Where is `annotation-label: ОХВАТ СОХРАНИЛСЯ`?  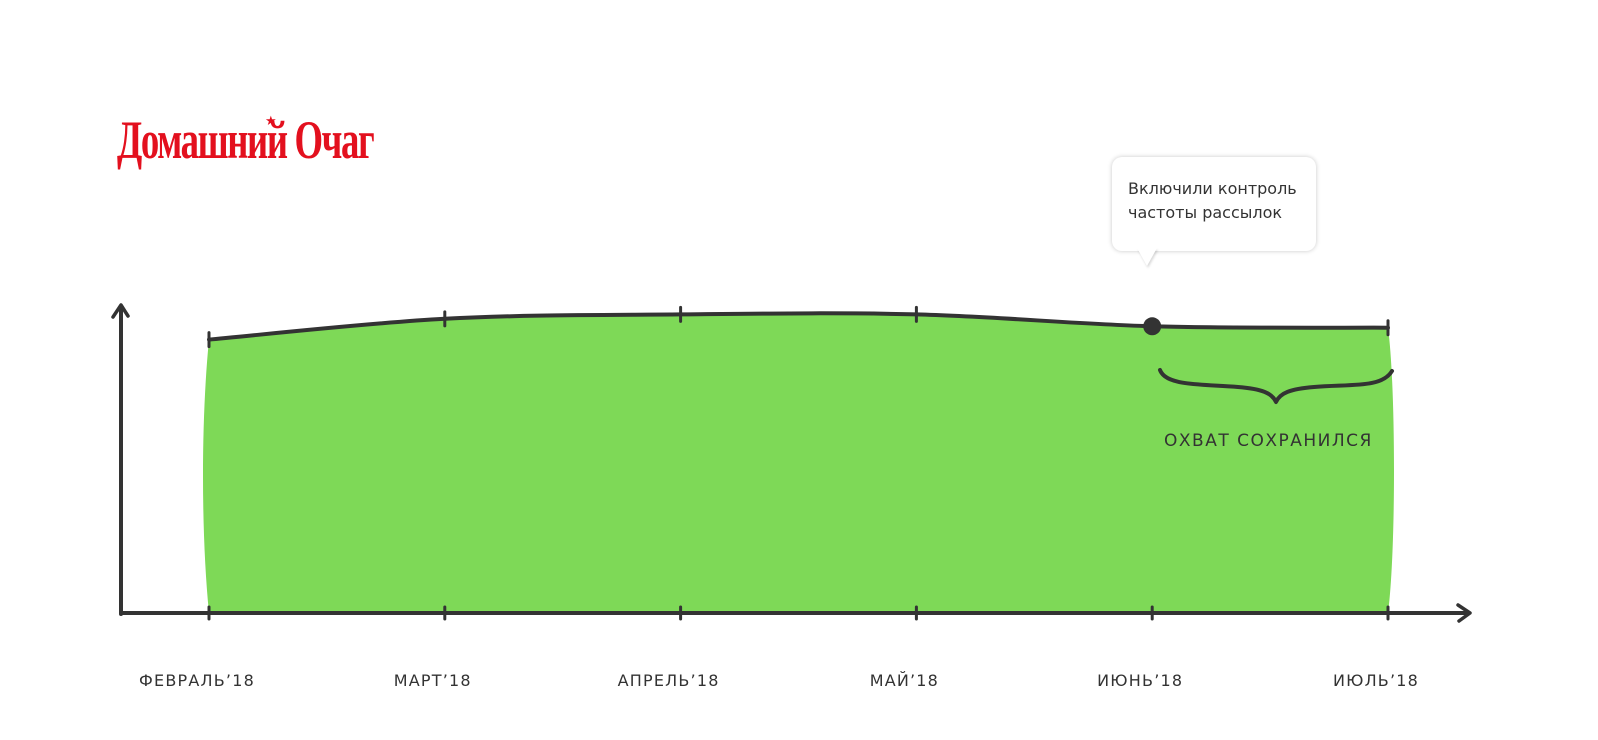 annotation-label: ОХВАТ СОХРАНИЛСЯ is located at coordinates (1268, 441).